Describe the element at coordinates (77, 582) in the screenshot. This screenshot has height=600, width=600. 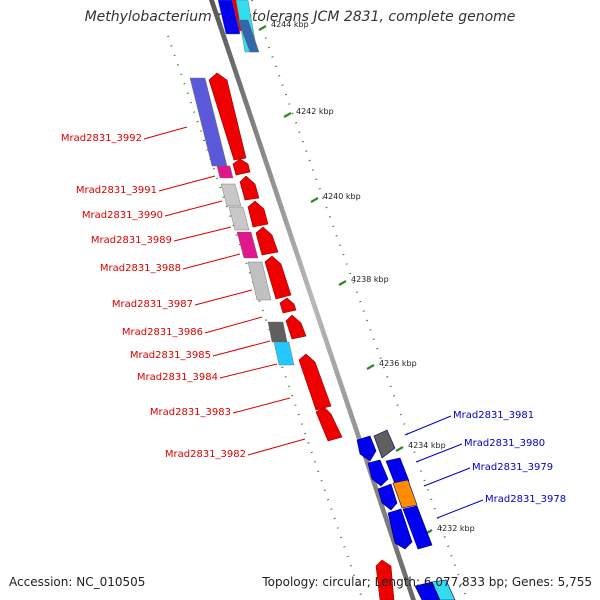
I see `accession-text: Accession: NC_010505` at that location.